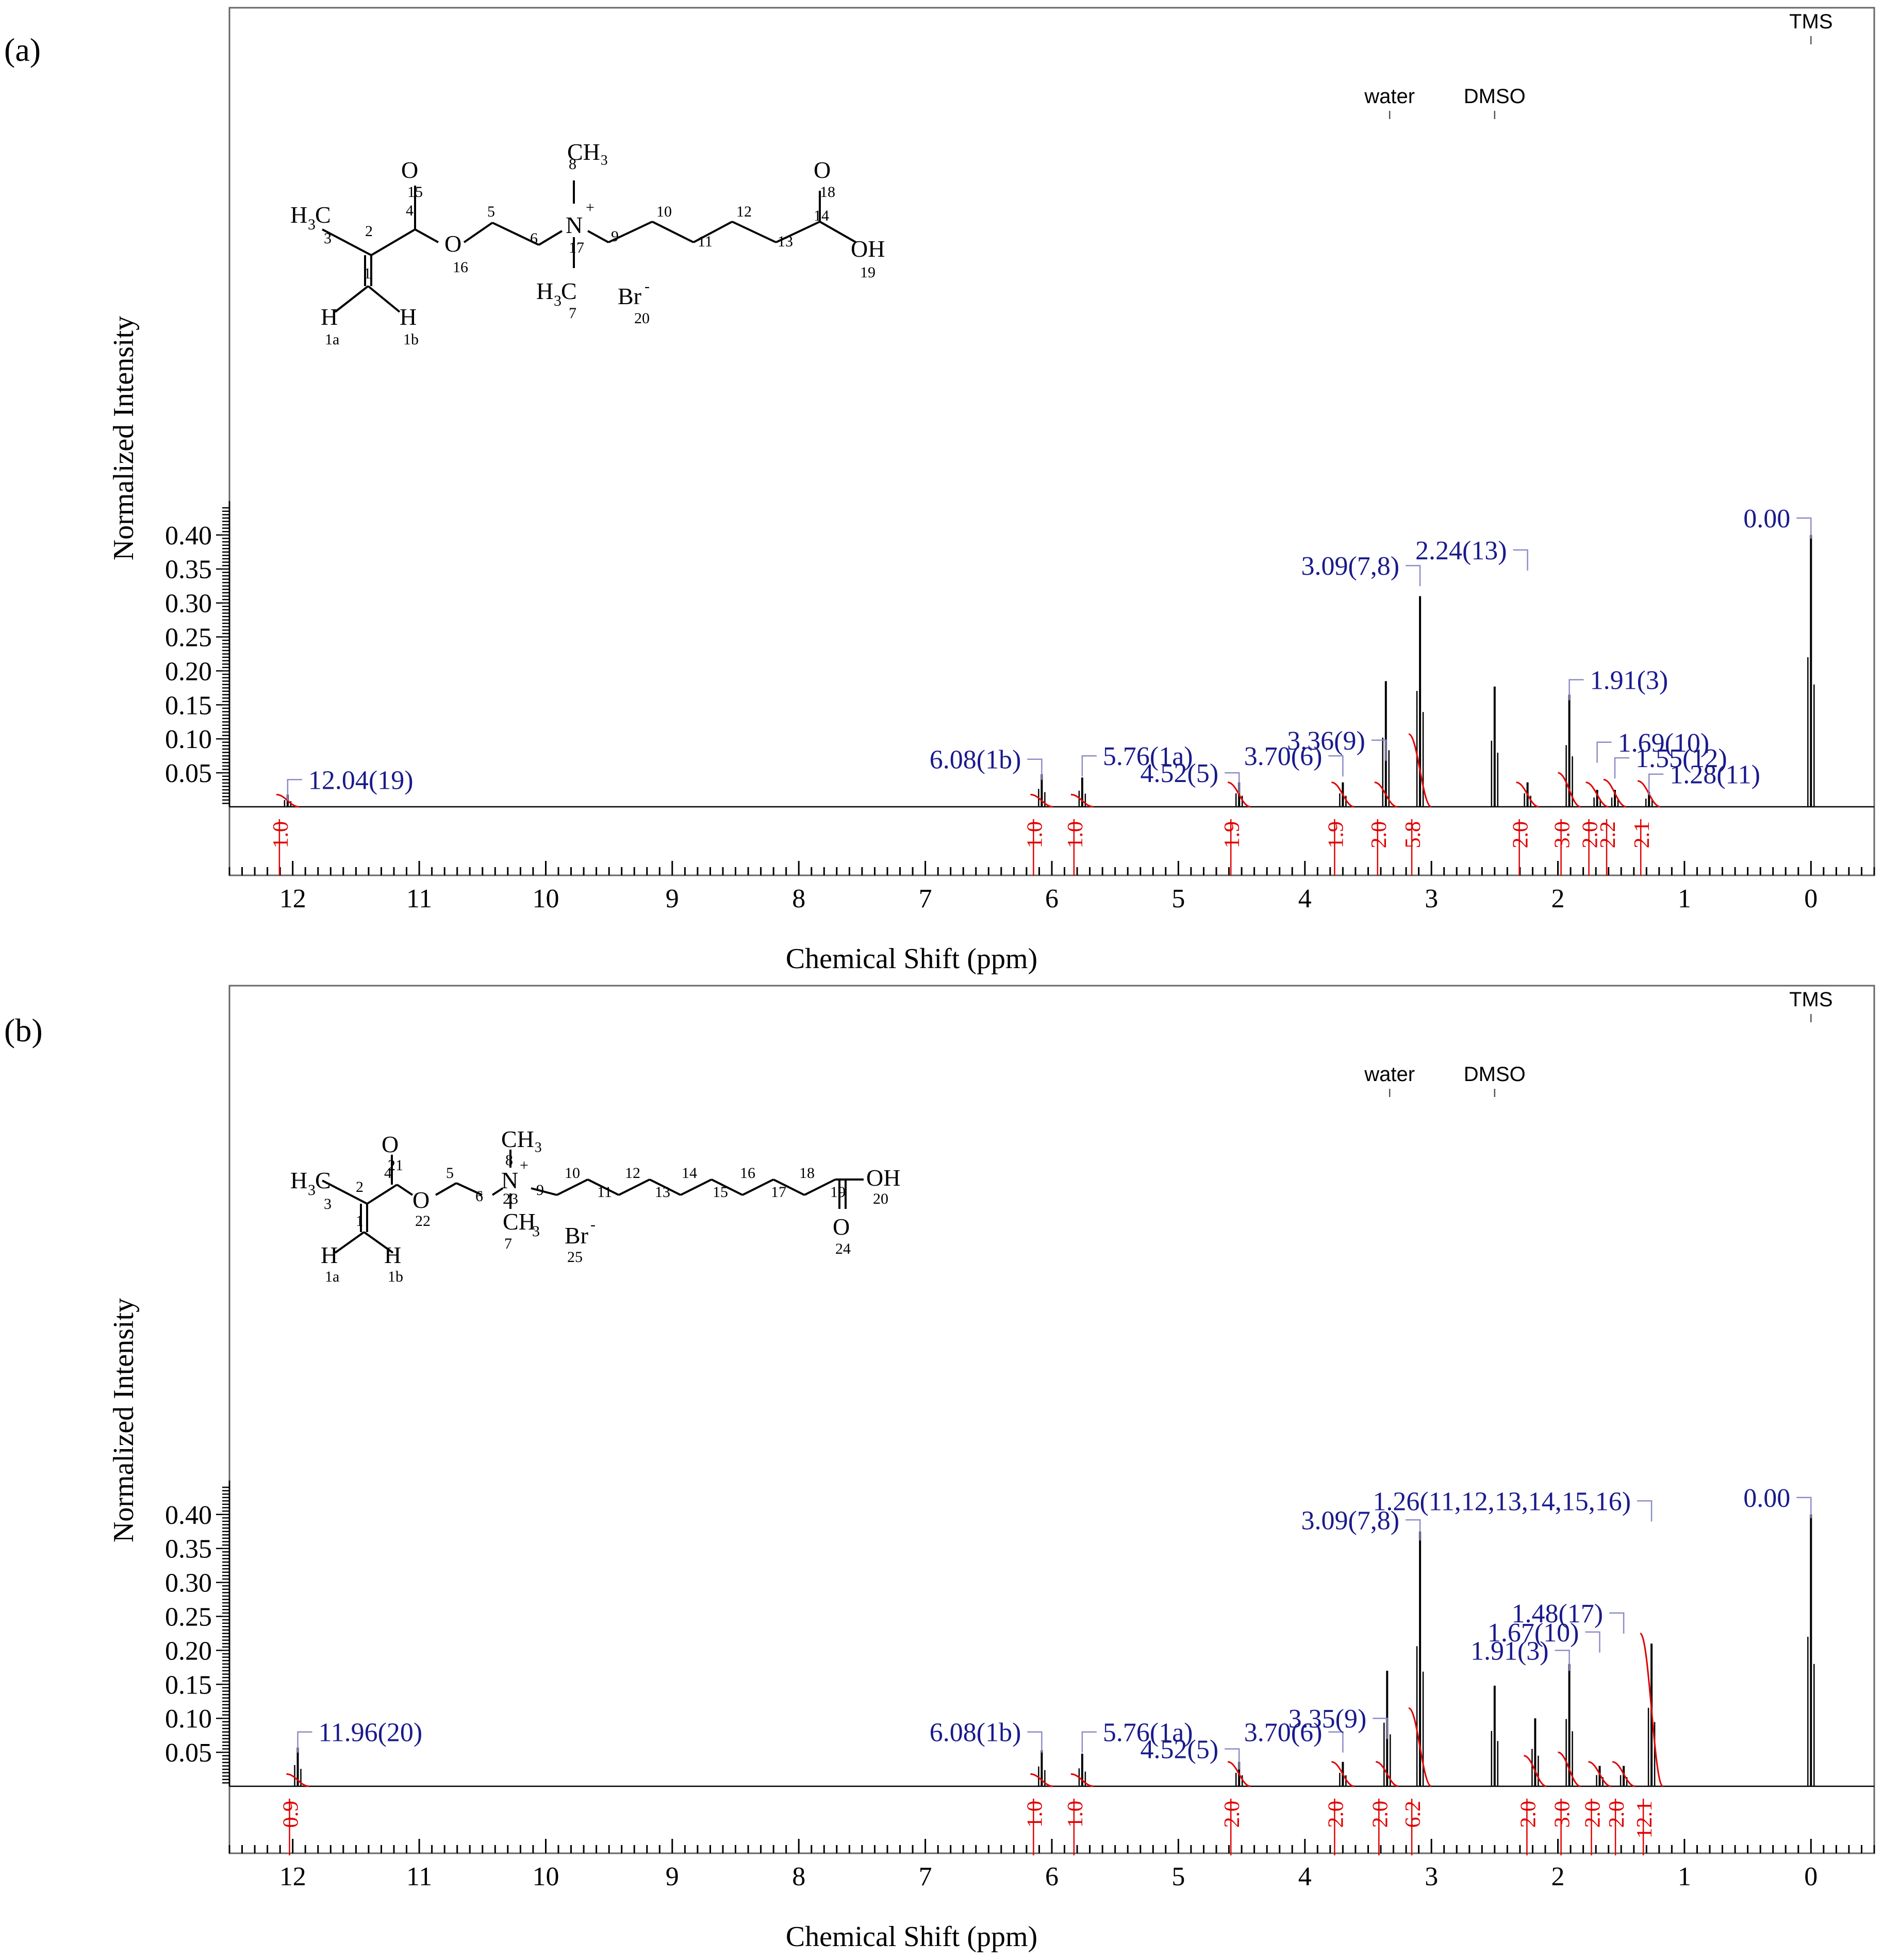 This screenshot has height=1960, width=1883. I want to click on svg-text: 9, so click(615, 236).